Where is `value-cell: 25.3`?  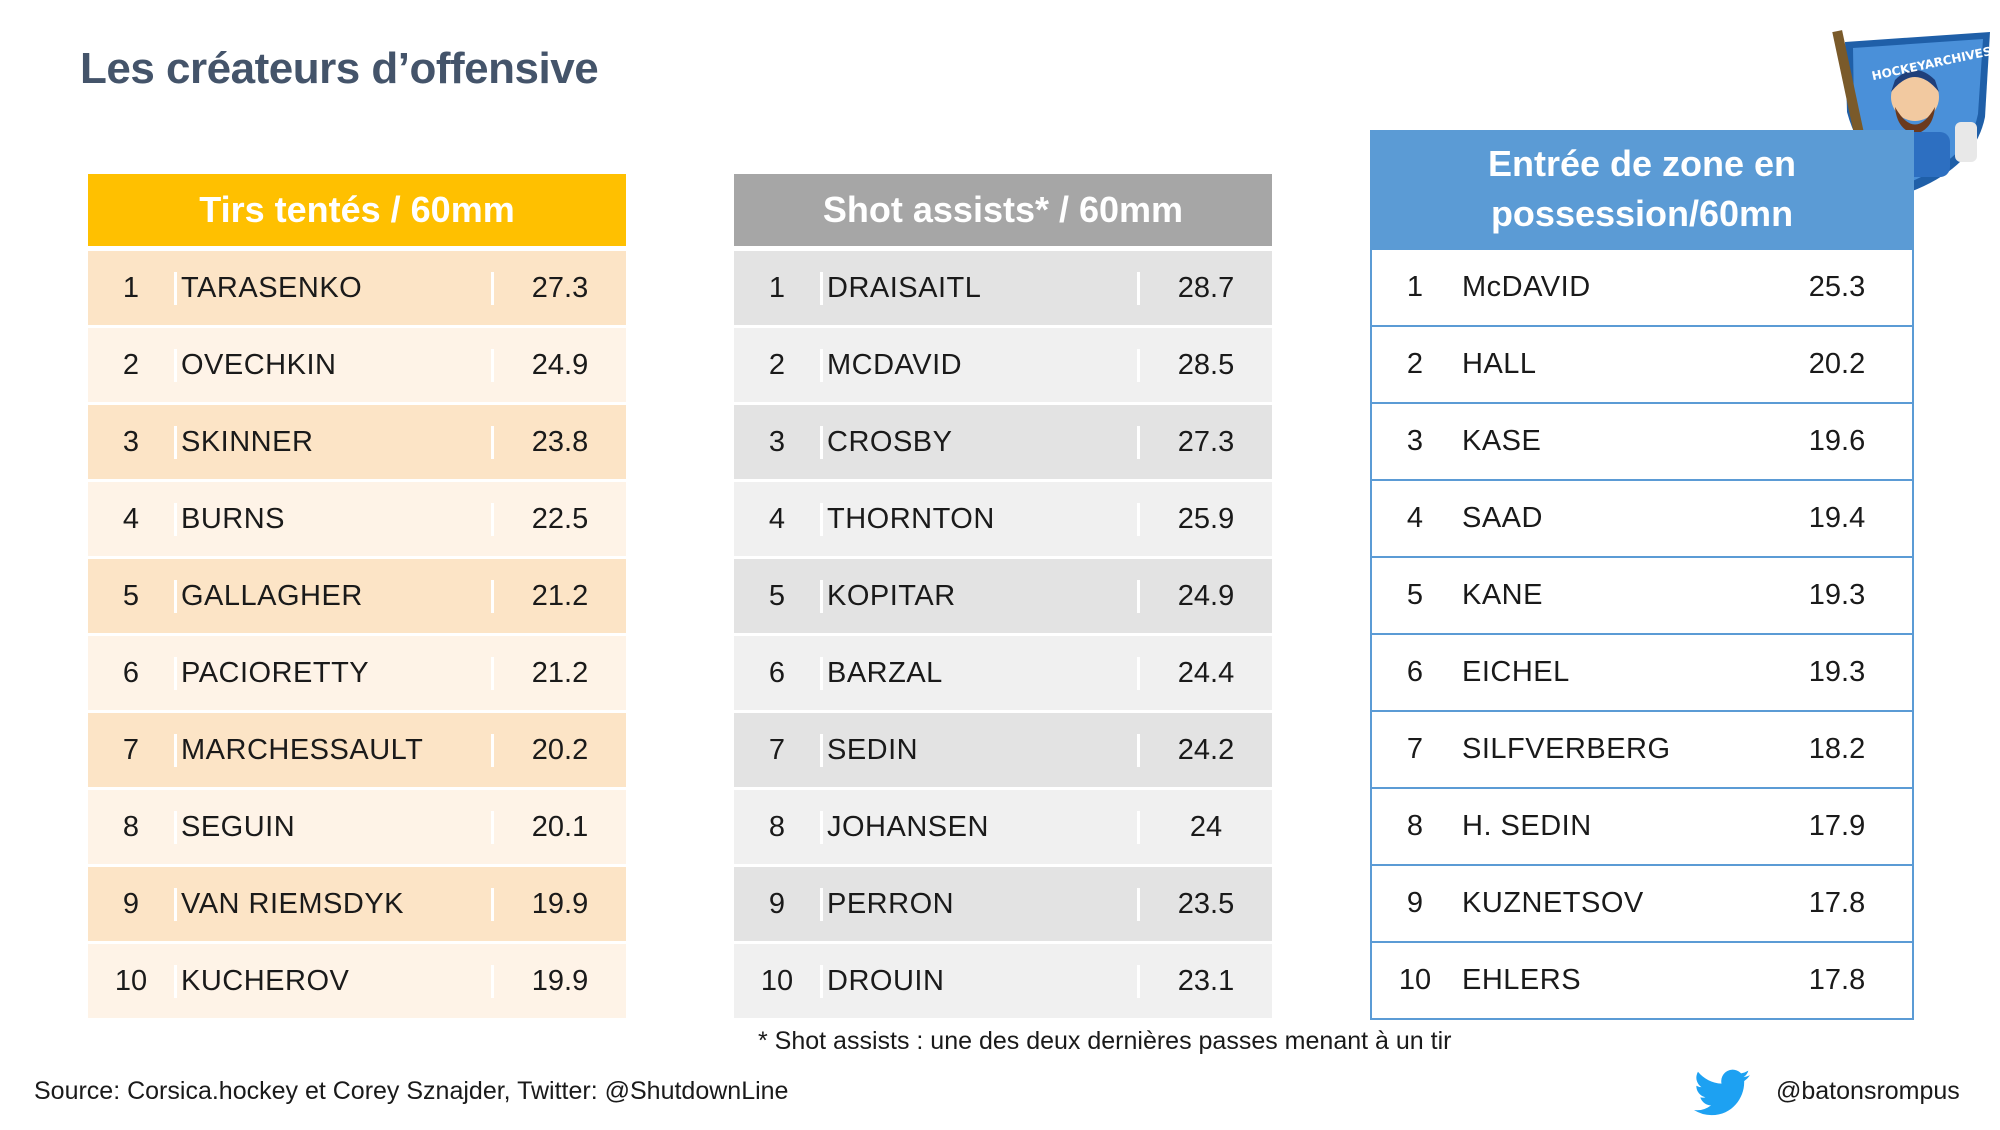 value-cell: 25.3 is located at coordinates (1837, 287).